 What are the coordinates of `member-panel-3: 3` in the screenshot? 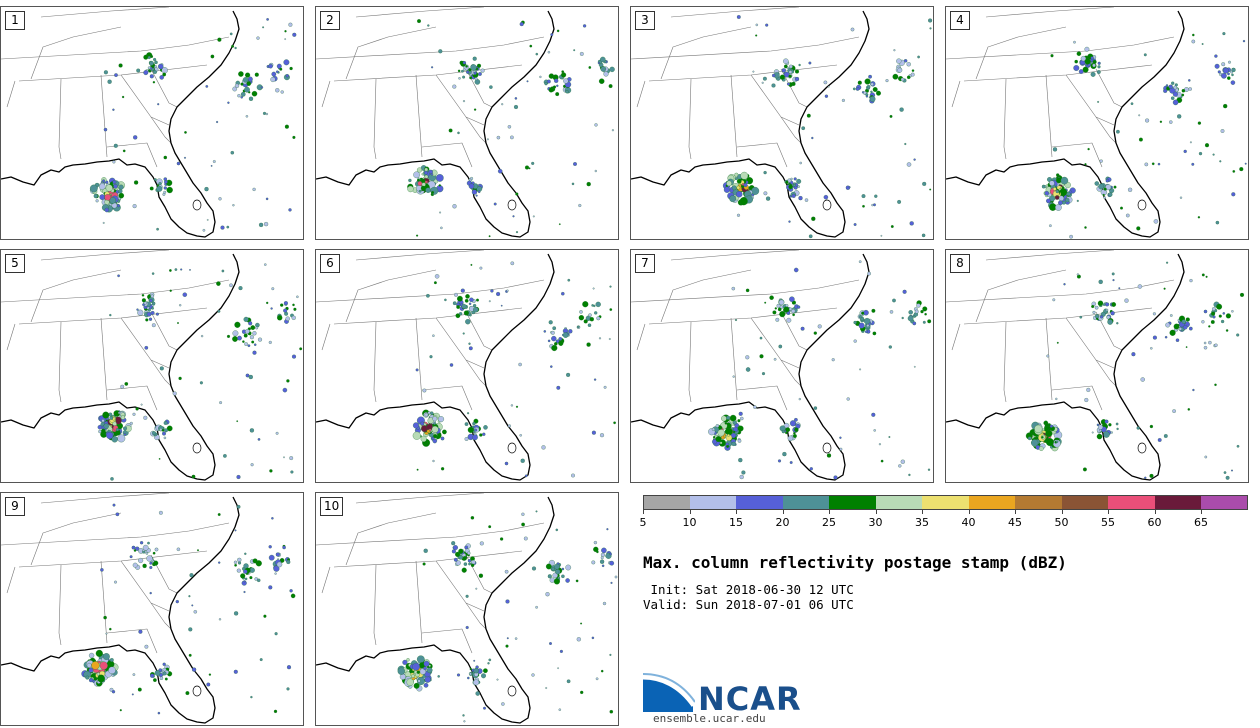 It's located at (782, 123).